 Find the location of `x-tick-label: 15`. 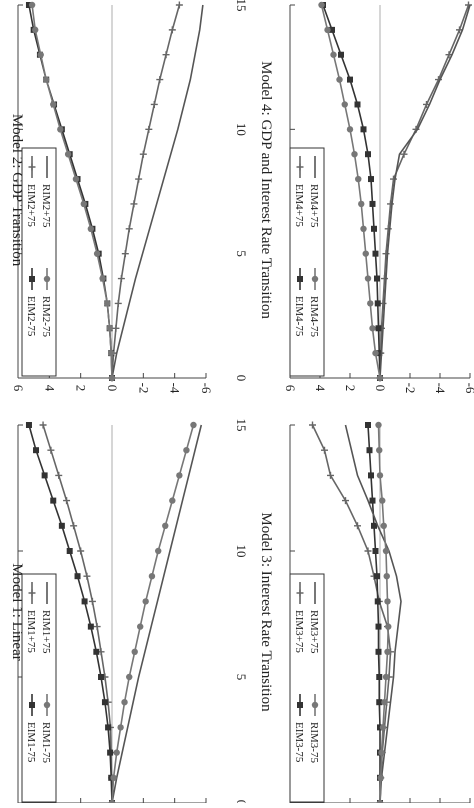

x-tick-label: 15 is located at coordinates (241, 425).